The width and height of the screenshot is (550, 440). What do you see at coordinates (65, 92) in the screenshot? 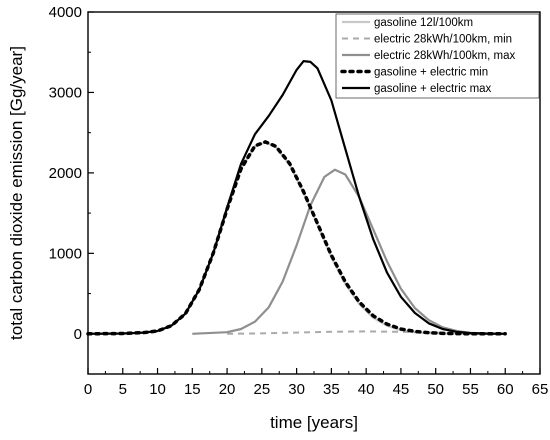
I see `y-tick-label: 3000` at bounding box center [65, 92].